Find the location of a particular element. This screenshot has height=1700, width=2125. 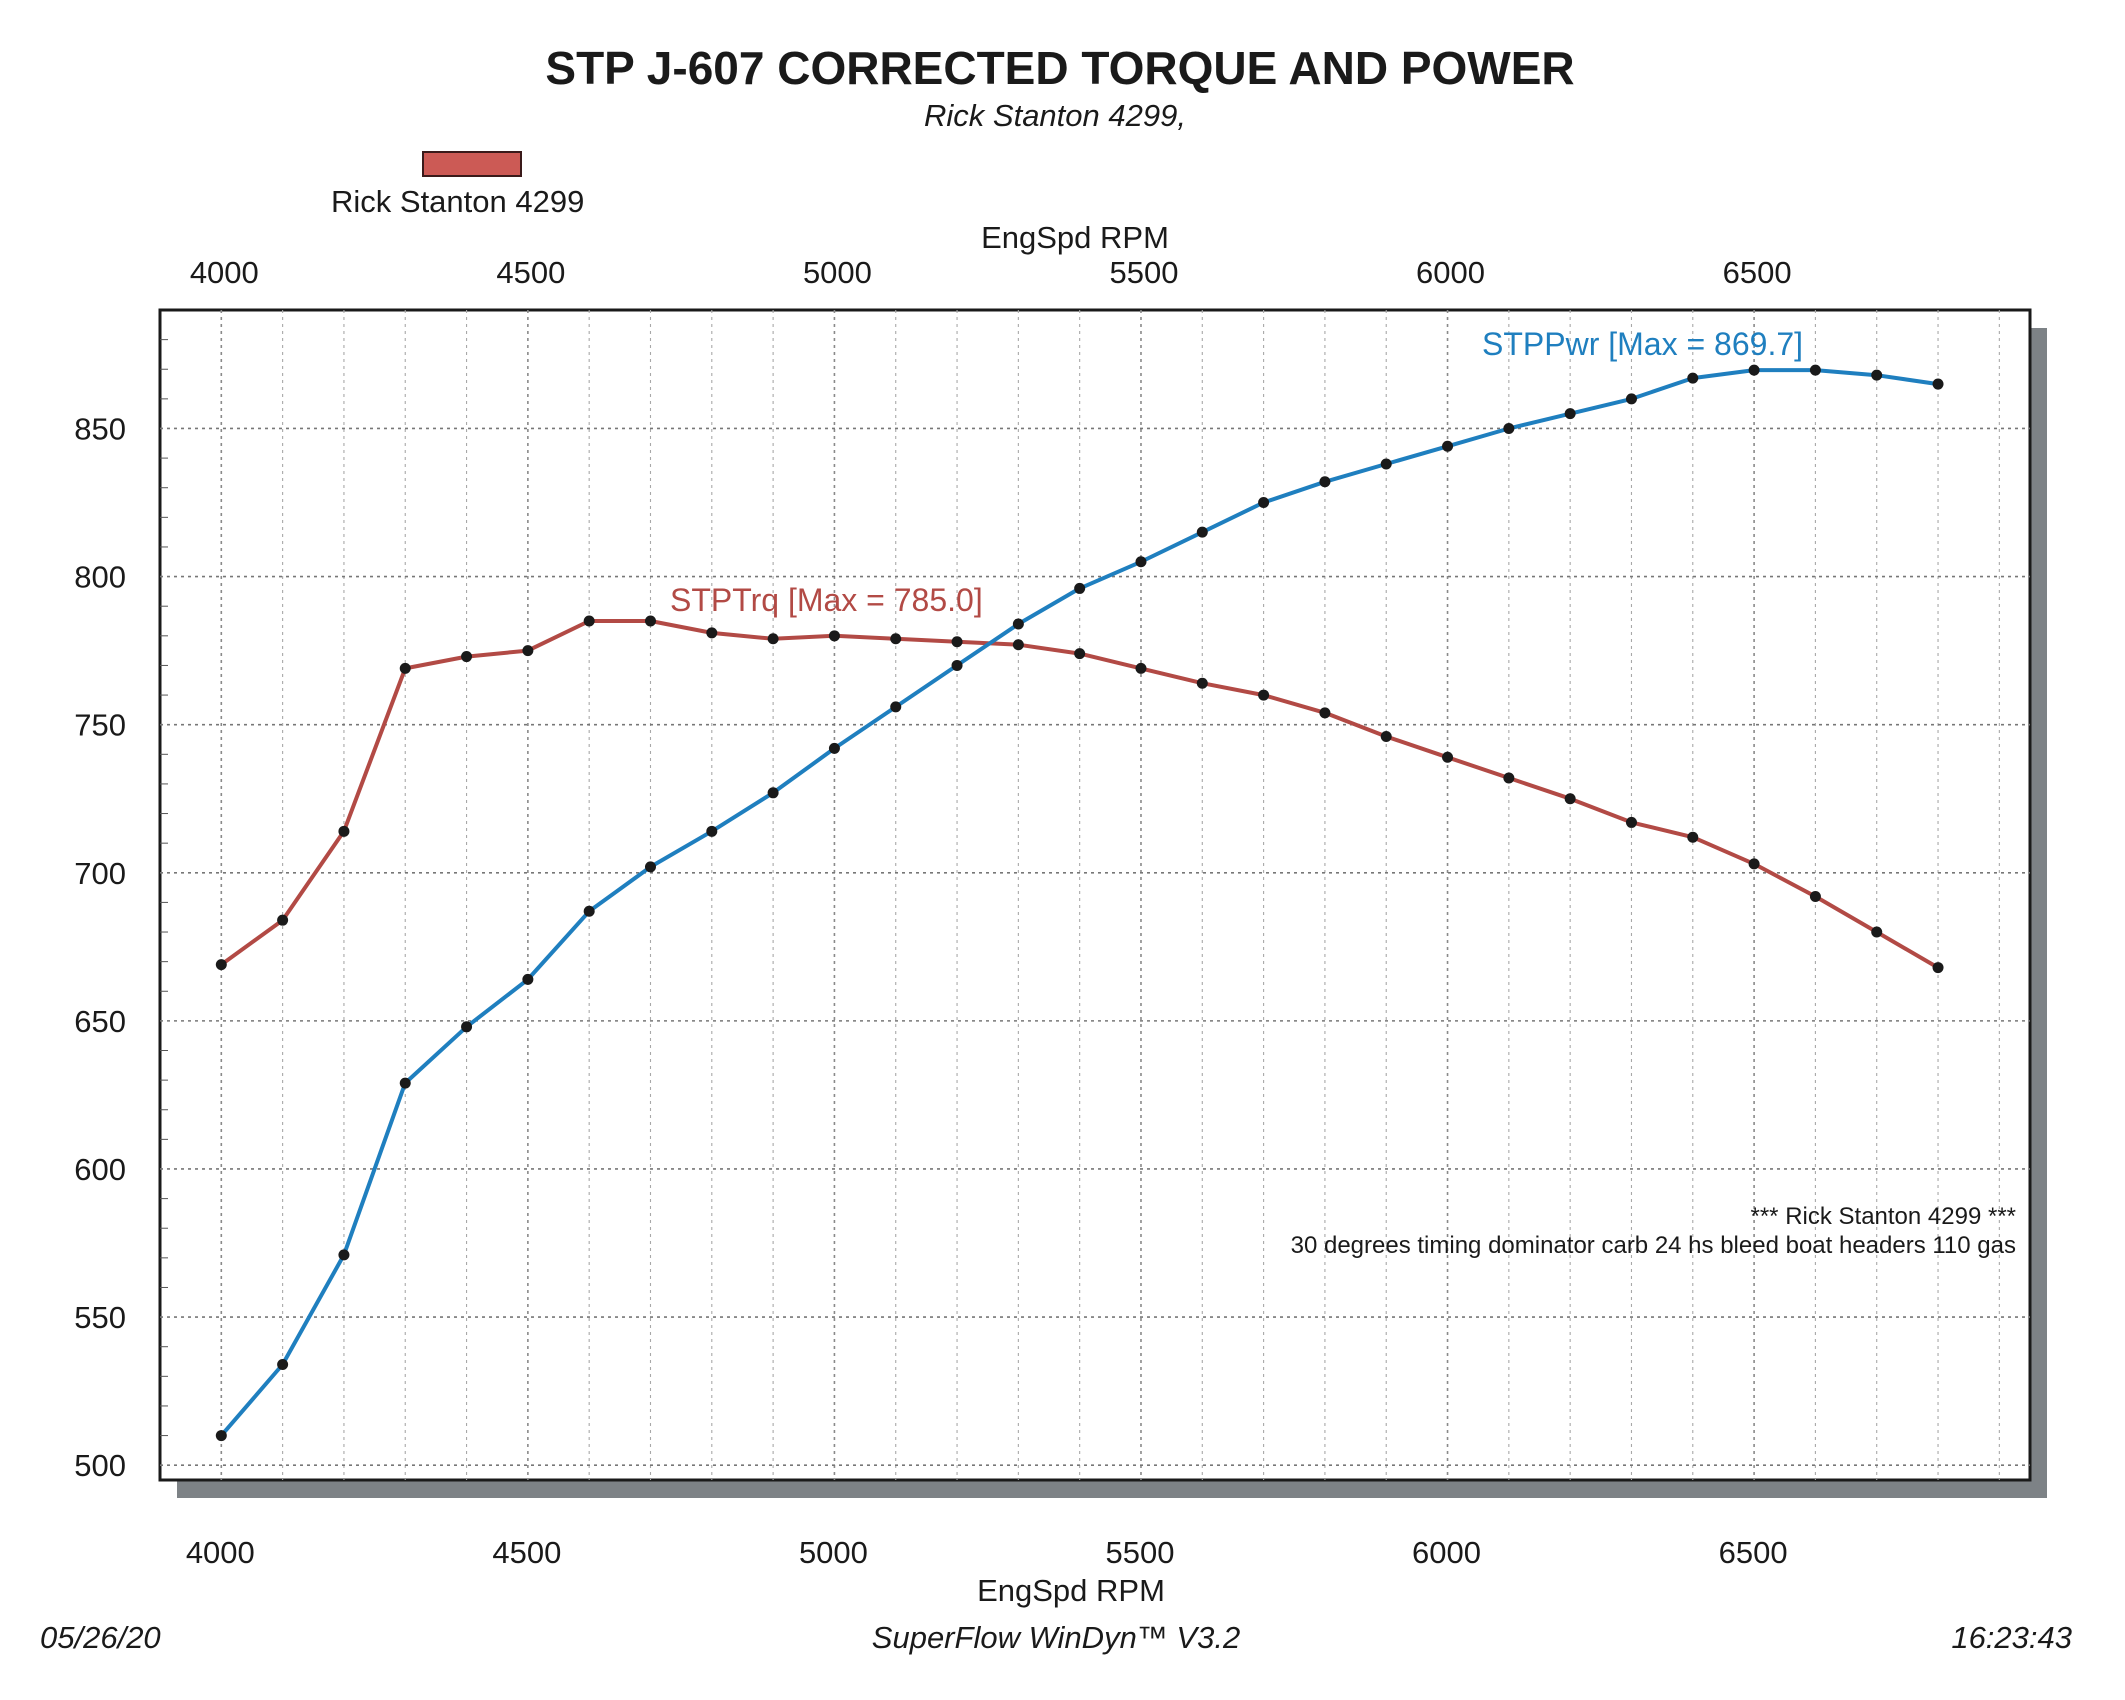

y-tick-labels: 500 550 600 650 700 750 800 850 is located at coordinates (100, 947).